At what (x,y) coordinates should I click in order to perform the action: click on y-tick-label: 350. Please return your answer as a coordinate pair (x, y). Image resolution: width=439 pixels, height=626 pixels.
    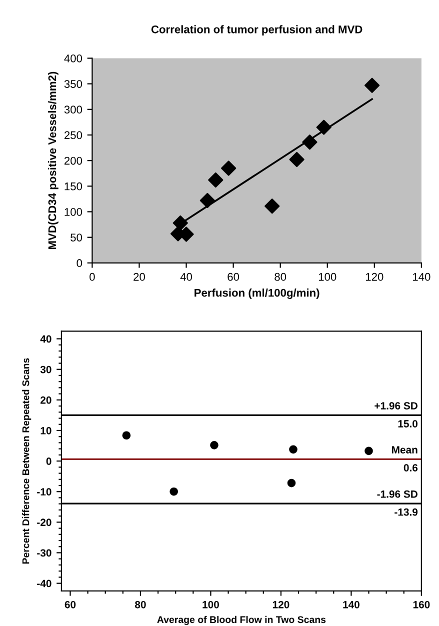
    Looking at the image, I should click on (73, 84).